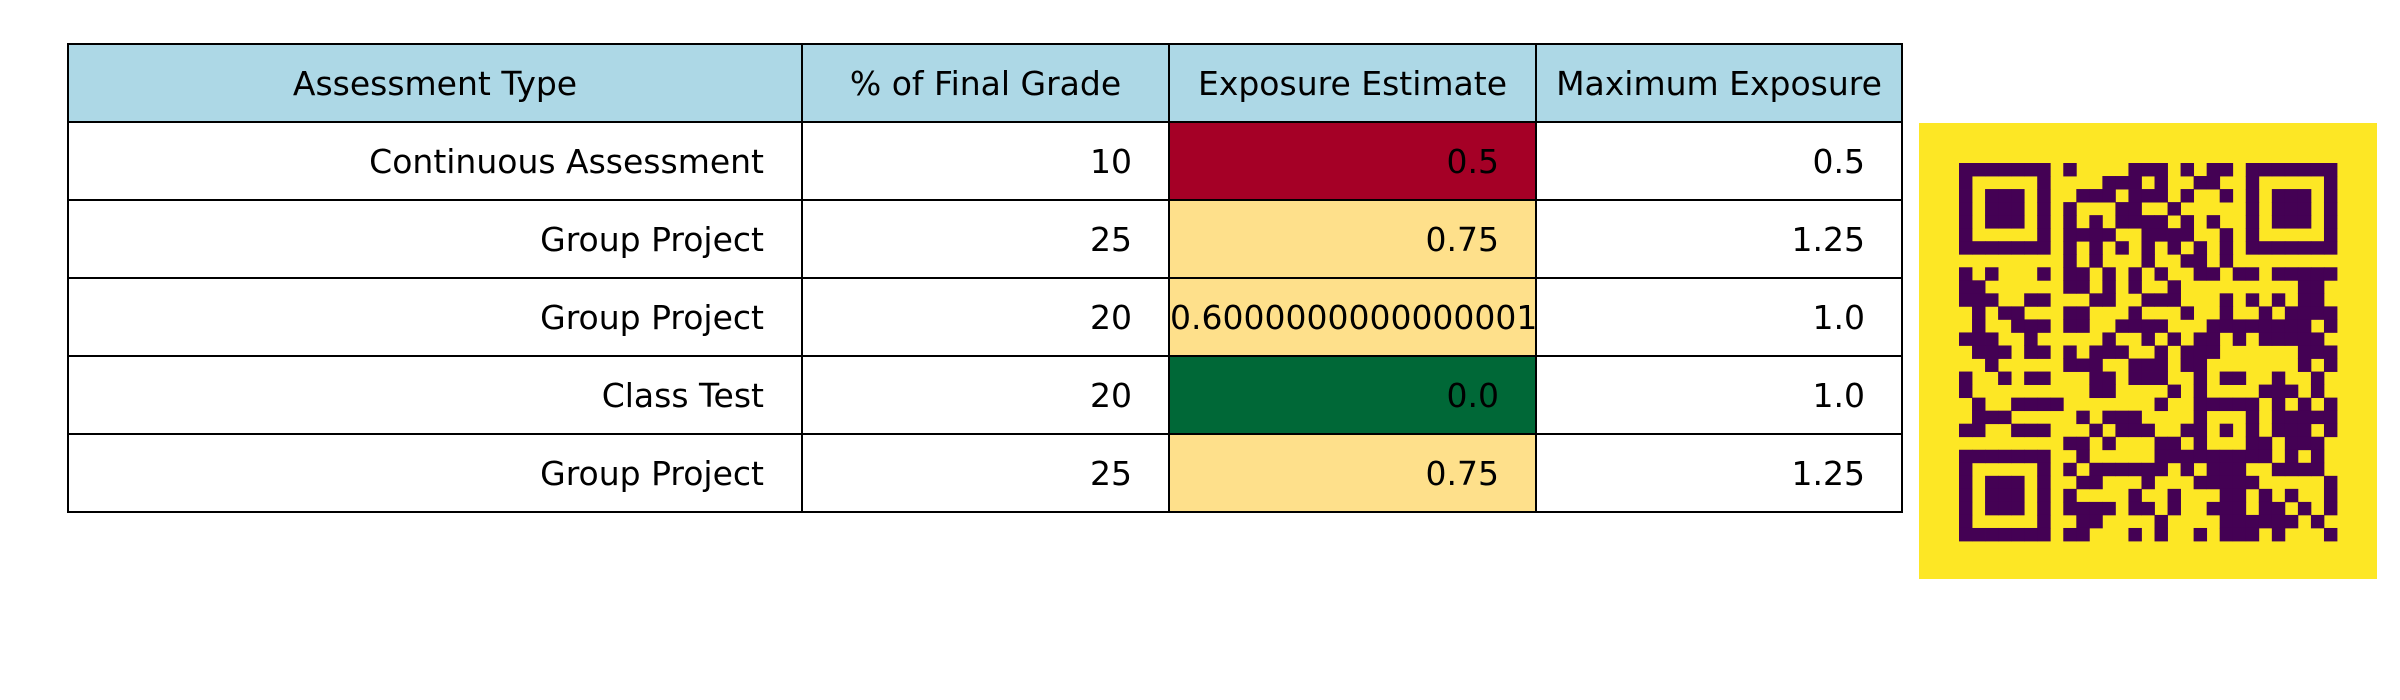 The height and width of the screenshot is (700, 2400). Describe the element at coordinates (985, 473) in the screenshot. I see `table-row: Group Project 25 0.75 1.25` at that location.